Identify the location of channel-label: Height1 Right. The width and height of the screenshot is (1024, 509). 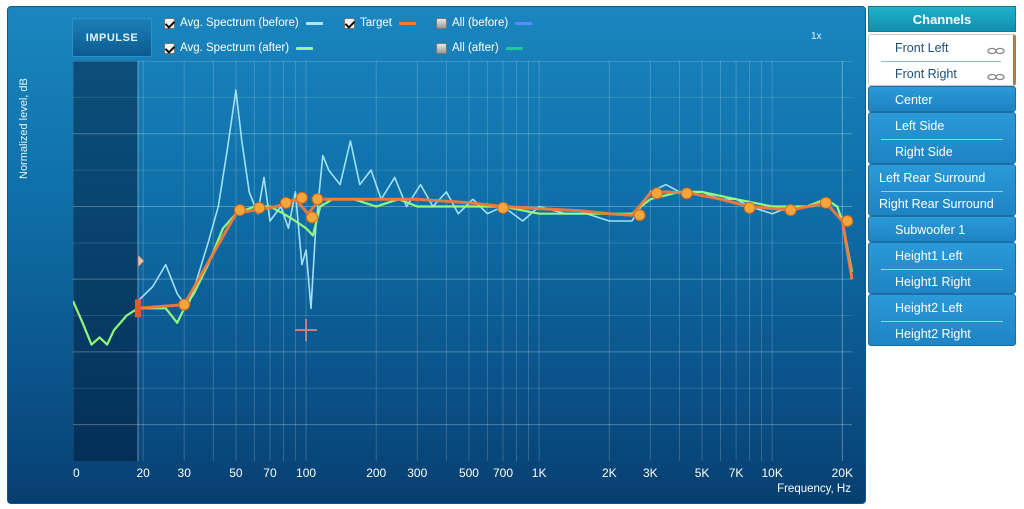
(933, 282).